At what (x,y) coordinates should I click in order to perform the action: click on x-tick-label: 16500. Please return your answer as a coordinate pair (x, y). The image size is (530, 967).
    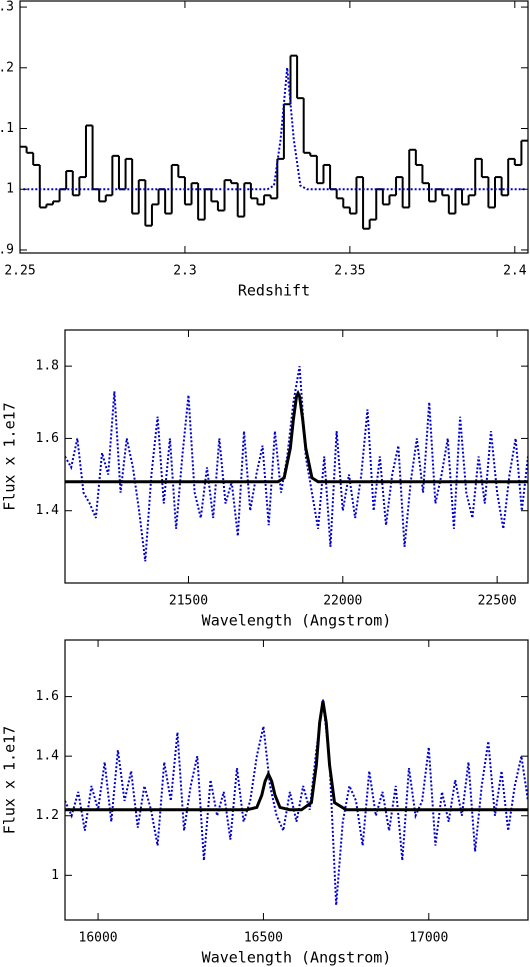
    Looking at the image, I should click on (263, 938).